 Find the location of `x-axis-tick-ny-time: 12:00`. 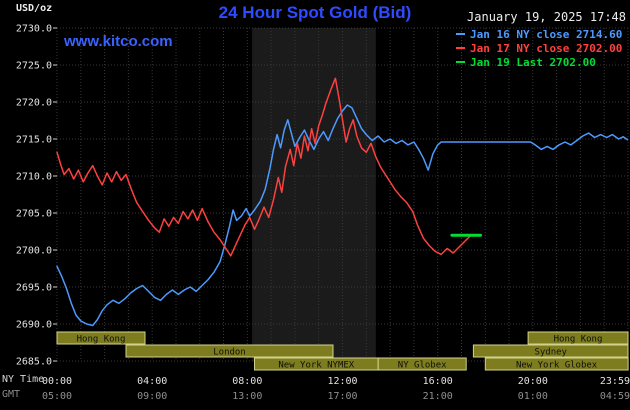

x-axis-tick-ny-time: 12:00 is located at coordinates (342, 381).